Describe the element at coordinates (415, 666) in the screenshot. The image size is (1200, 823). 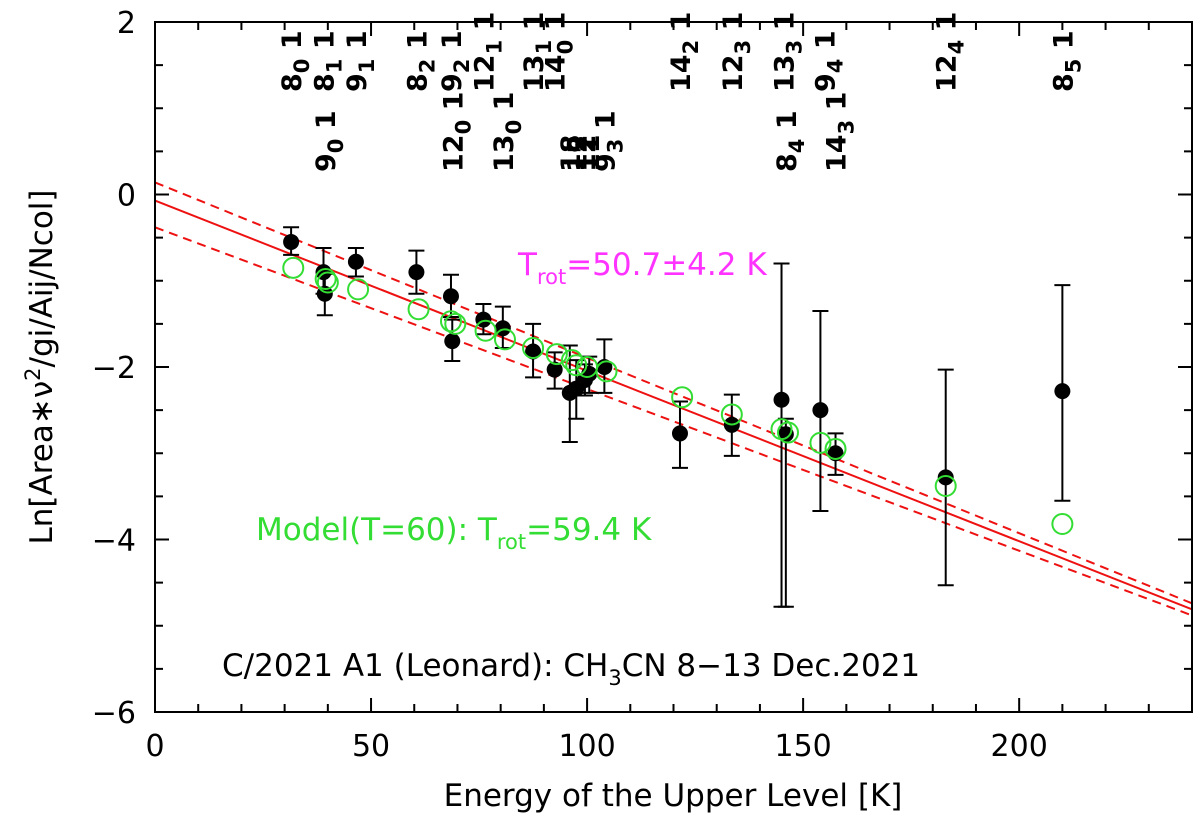
I see `chart-title-prefix: C/2021 A1 (Leonard): CH` at that location.